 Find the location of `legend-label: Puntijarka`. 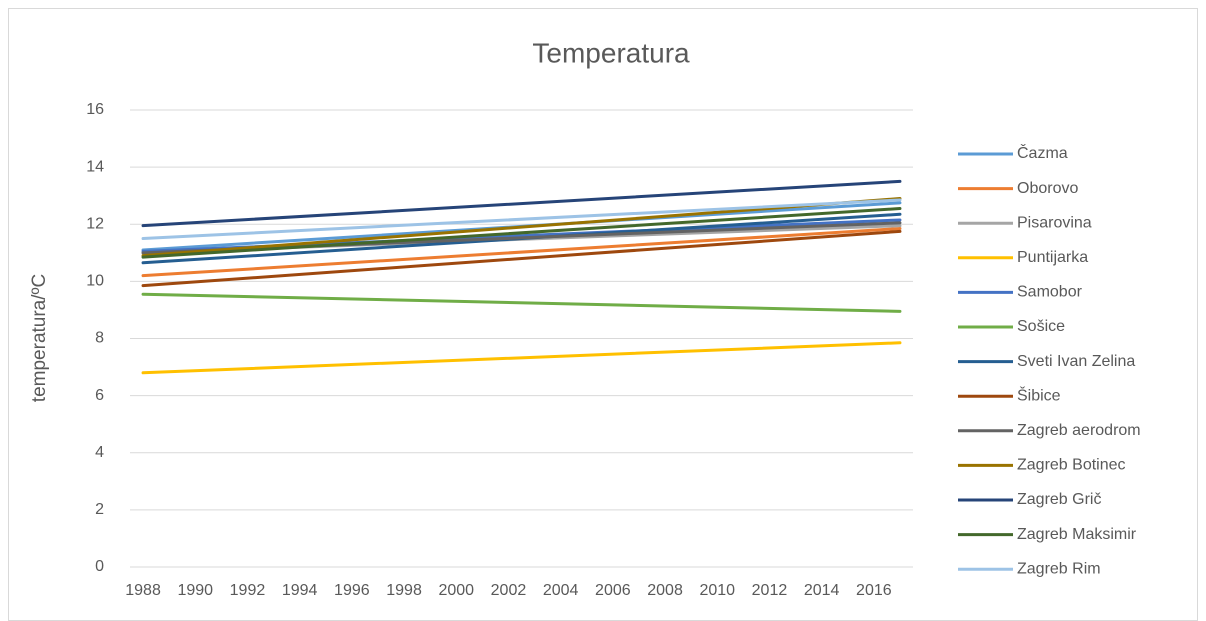

legend-label: Puntijarka is located at coordinates (1052, 257).